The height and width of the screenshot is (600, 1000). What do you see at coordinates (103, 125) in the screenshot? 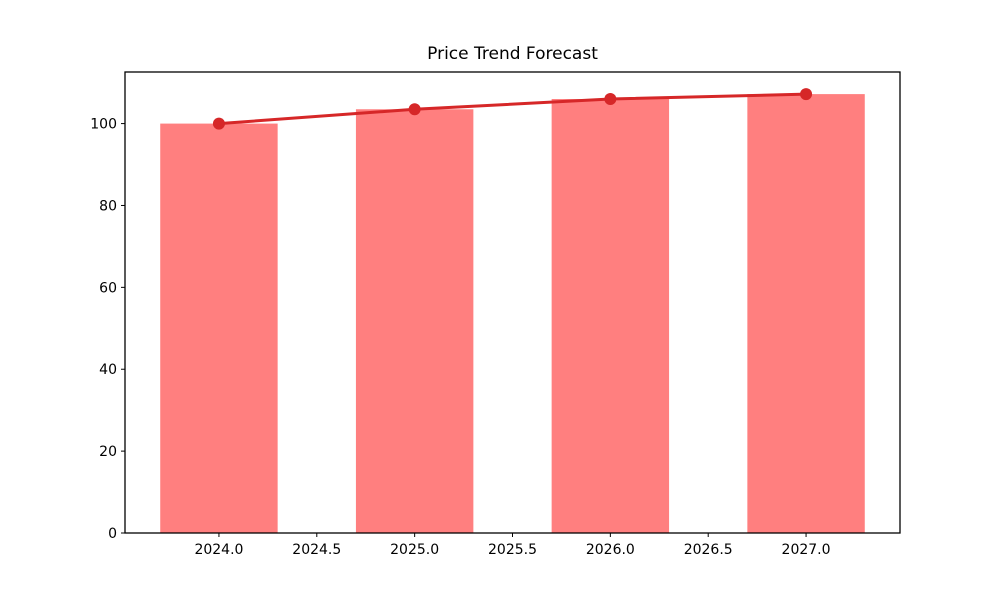
I see `y-axis-tick-label: 100` at bounding box center [103, 125].